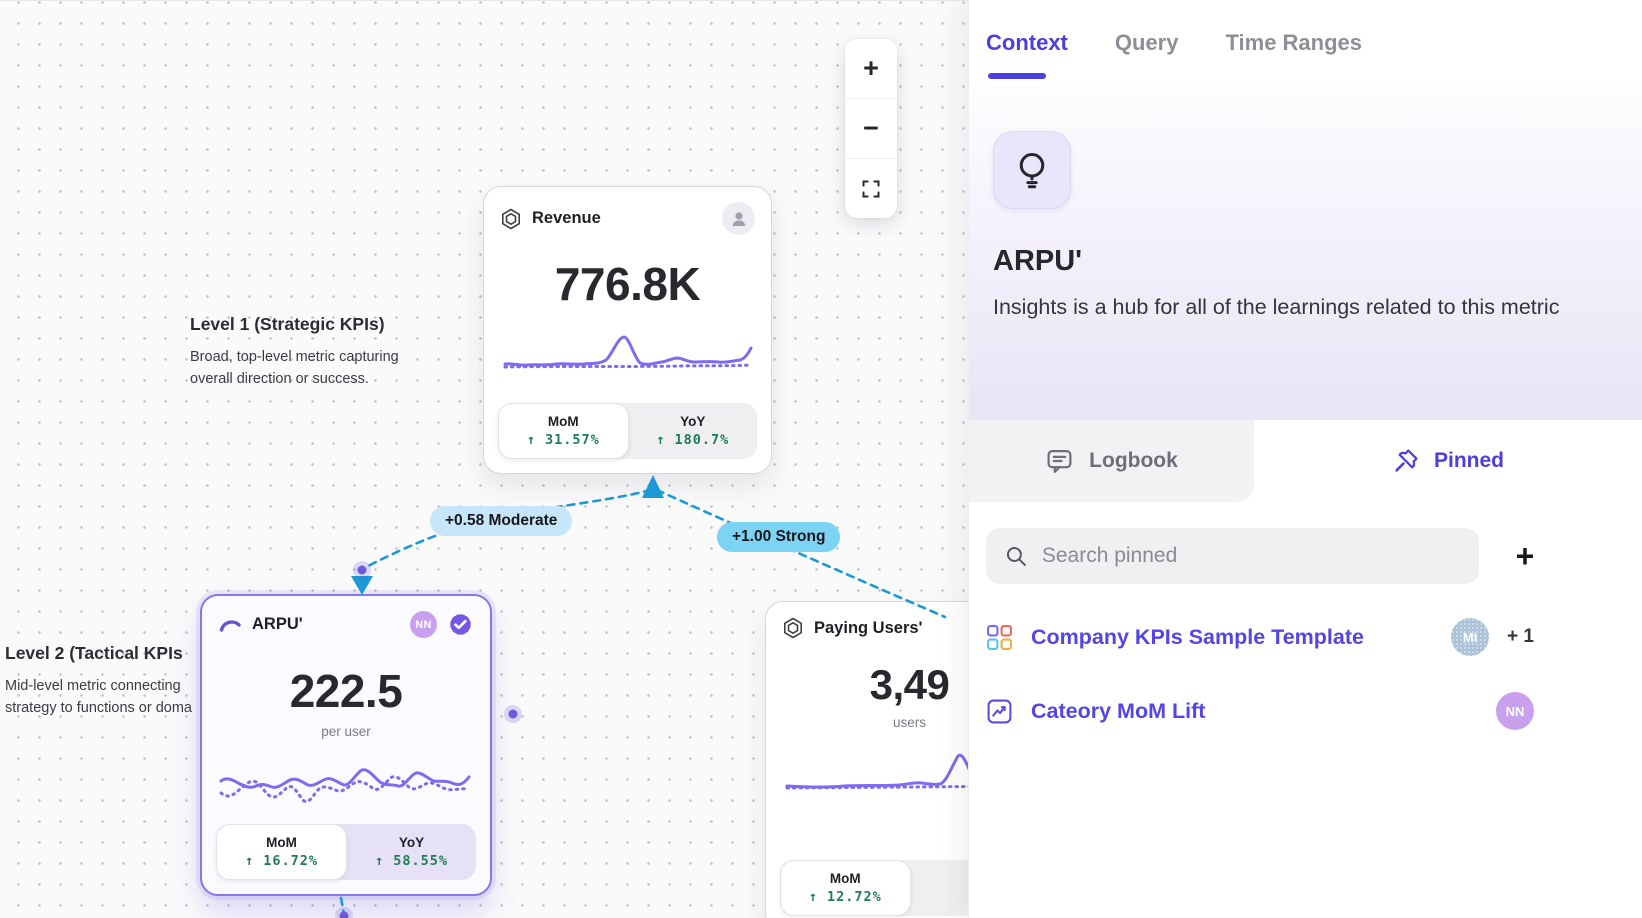  I want to click on pinned-item-company-kpis: Company KPIs Sample Template MI + 1, so click(1260, 637).